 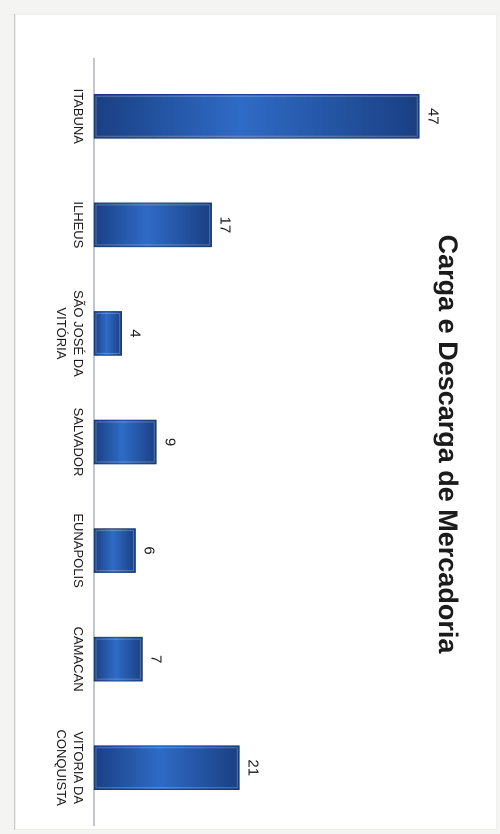 I want to click on data-label: 21, so click(x=252, y=767).